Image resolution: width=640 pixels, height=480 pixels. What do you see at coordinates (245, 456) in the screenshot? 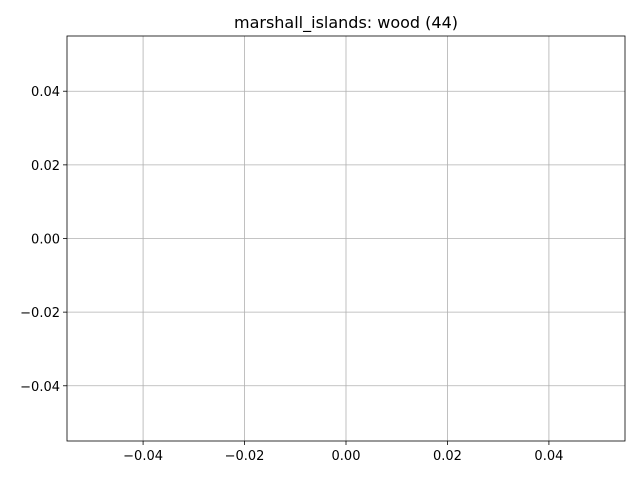
I see `x-tick-label: −0.02` at bounding box center [245, 456].